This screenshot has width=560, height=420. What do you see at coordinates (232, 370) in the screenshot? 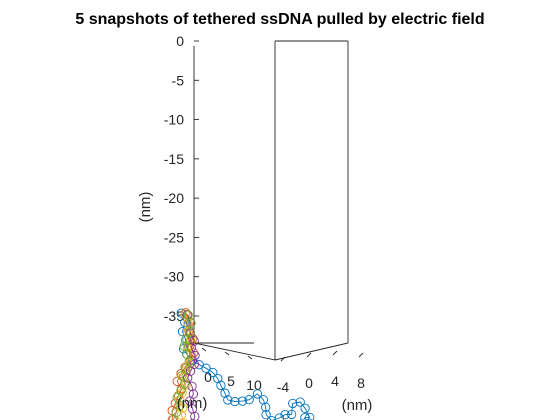
I see `x-axis-ticks: 0 5 10` at bounding box center [232, 370].